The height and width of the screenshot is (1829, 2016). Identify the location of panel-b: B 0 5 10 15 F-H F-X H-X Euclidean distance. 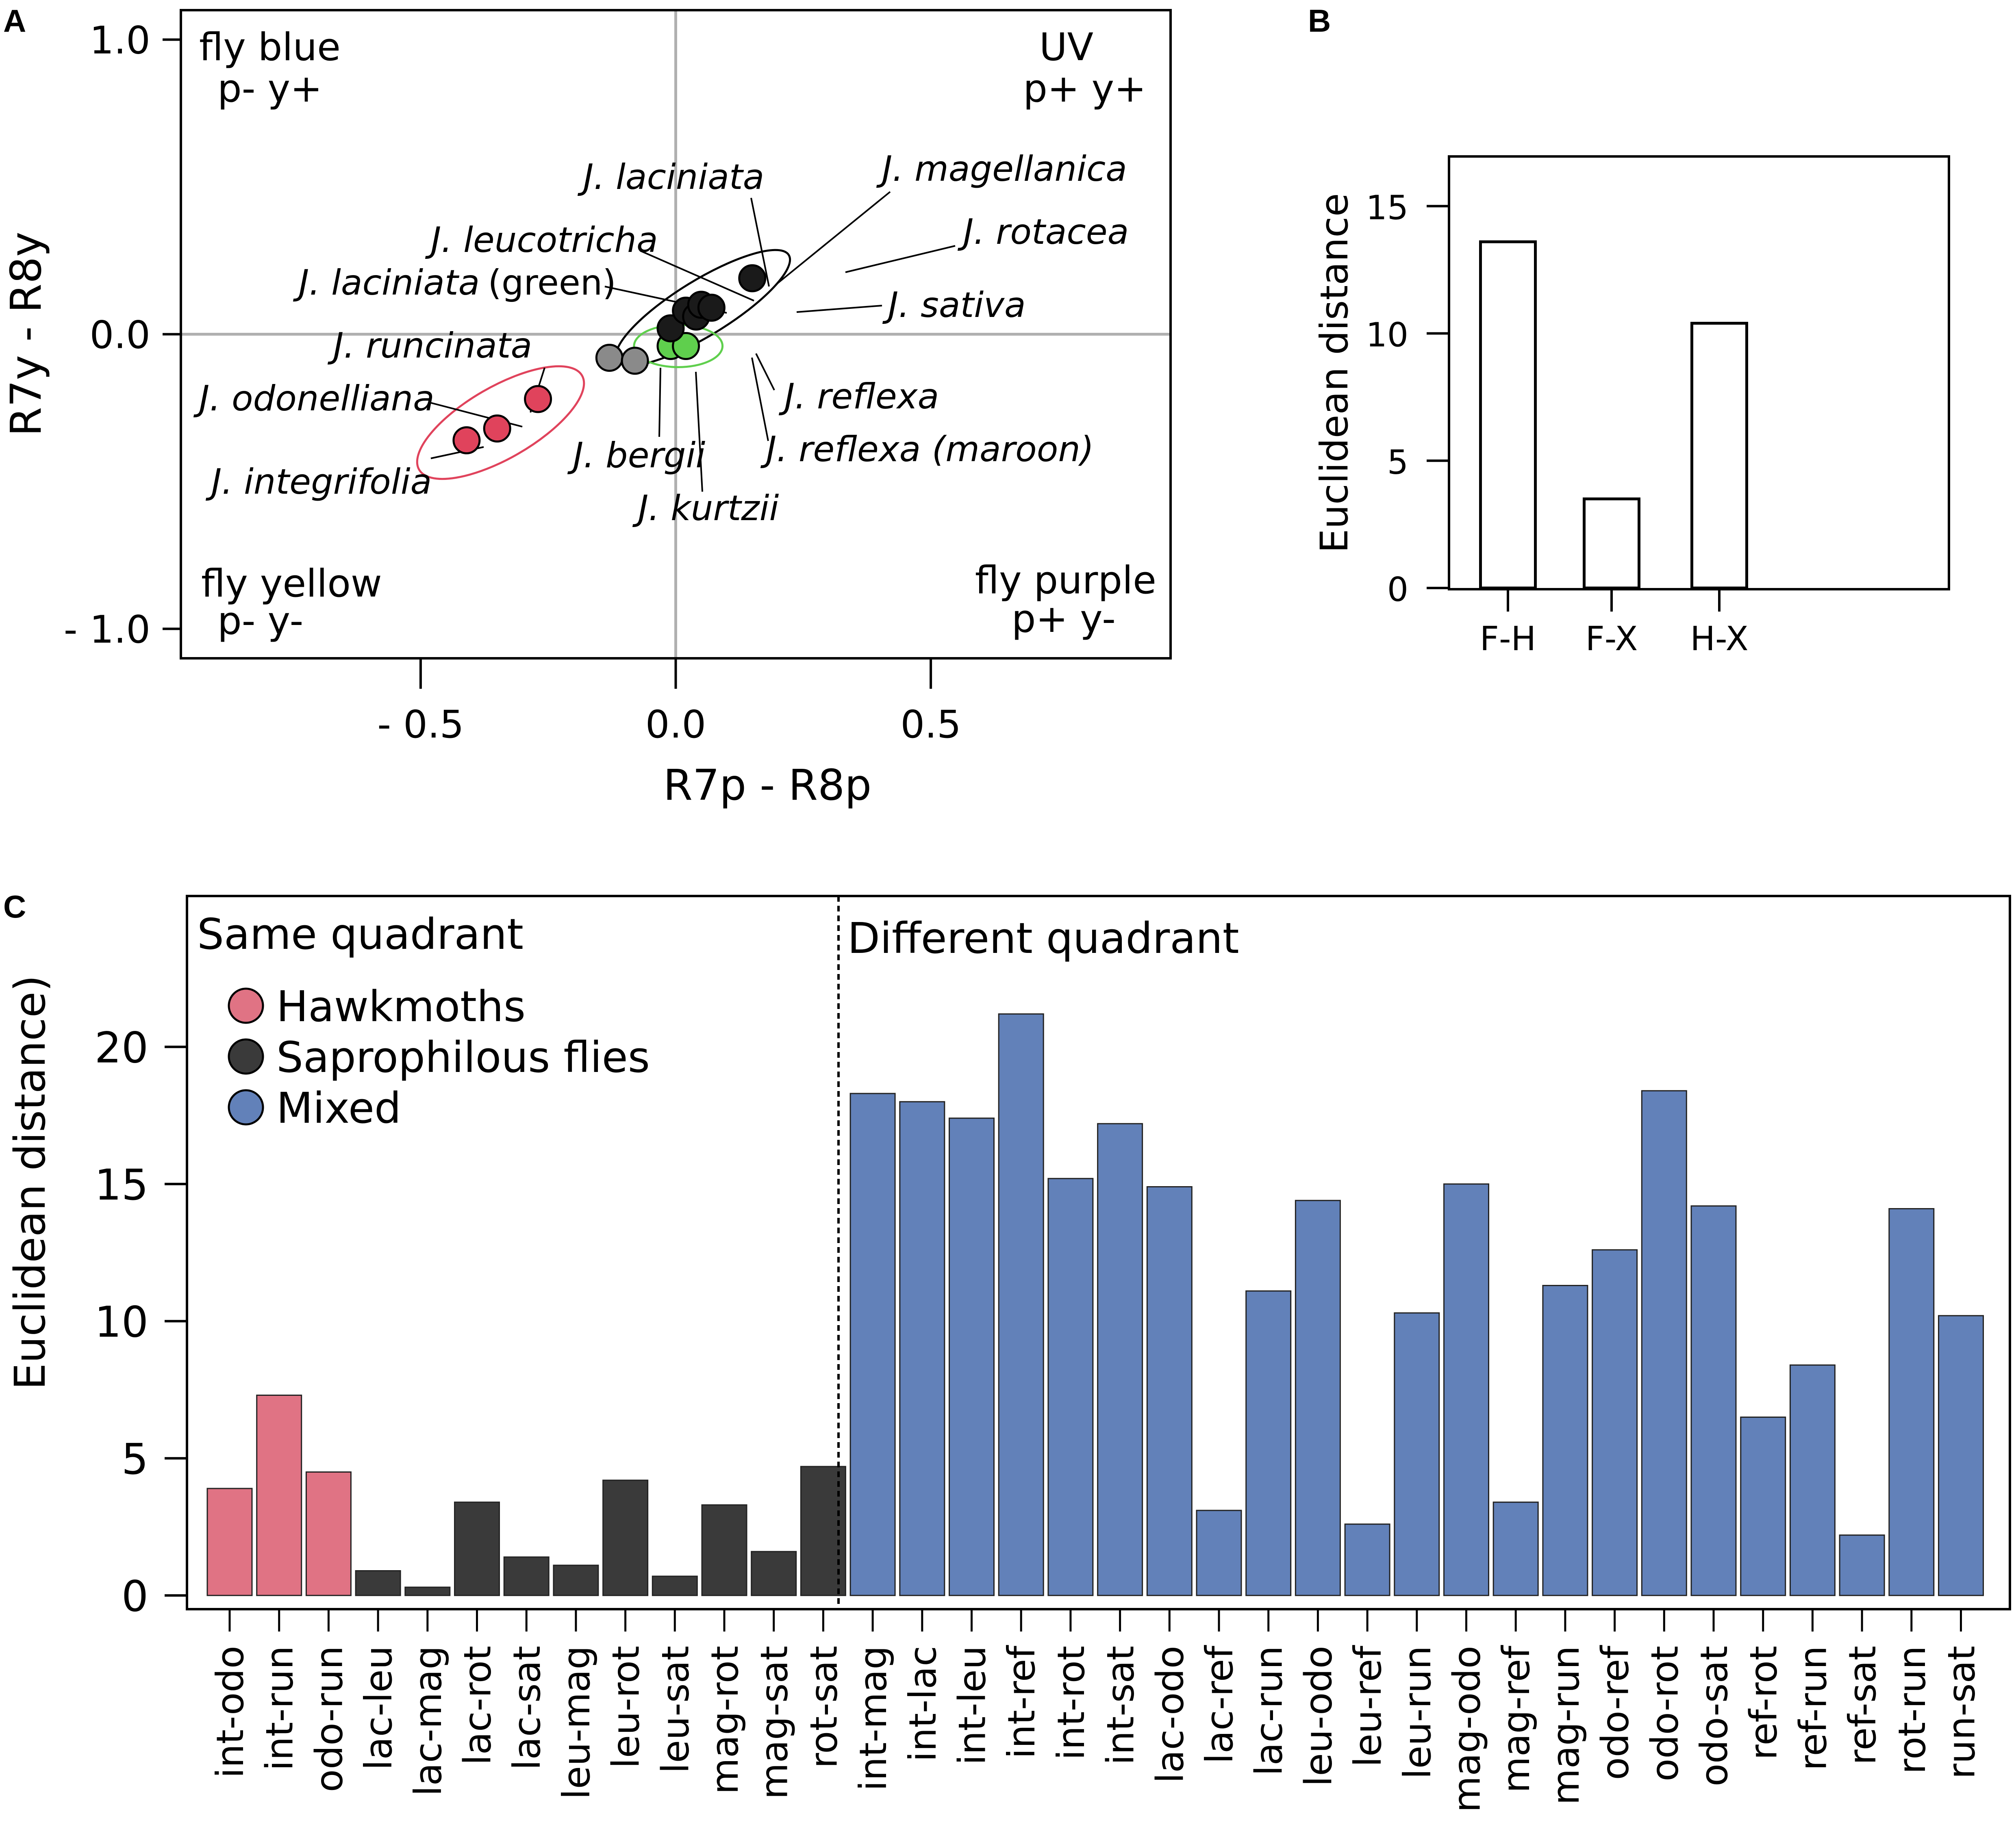
(1629, 330).